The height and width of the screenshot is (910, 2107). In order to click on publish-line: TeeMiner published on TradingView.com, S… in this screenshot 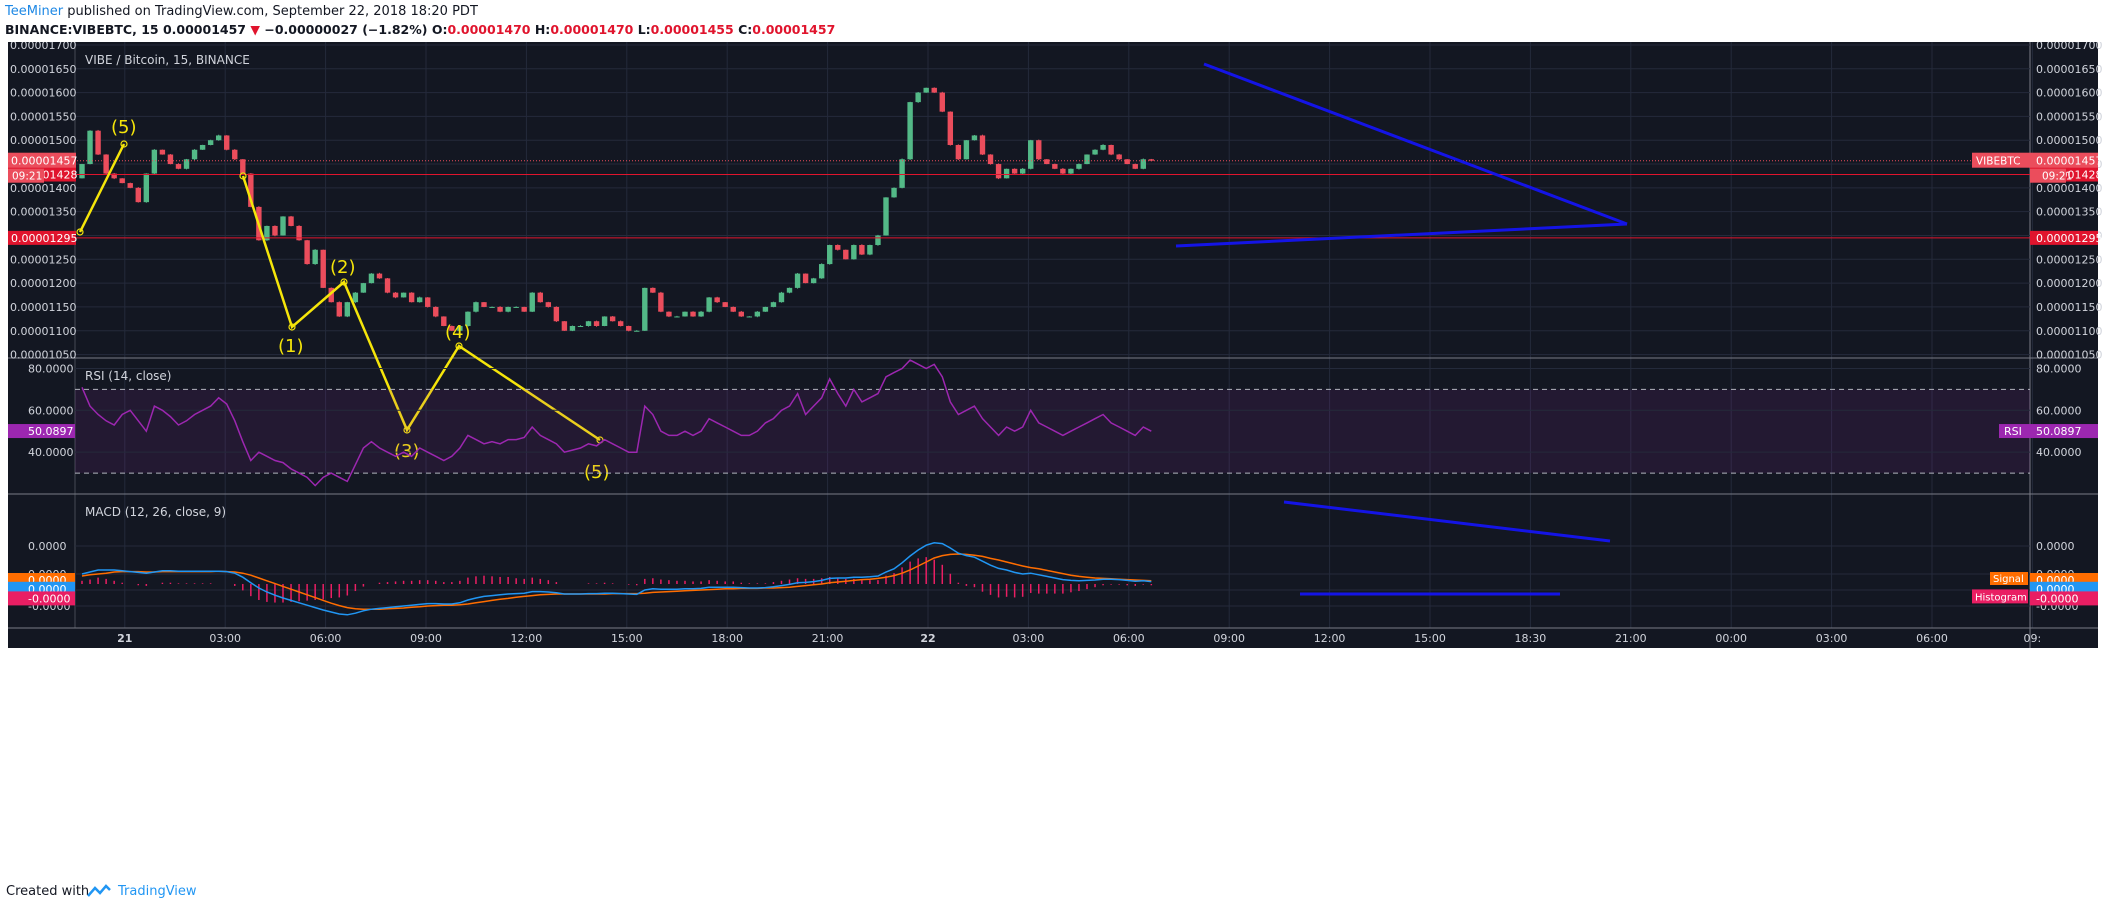, I will do `click(241, 11)`.